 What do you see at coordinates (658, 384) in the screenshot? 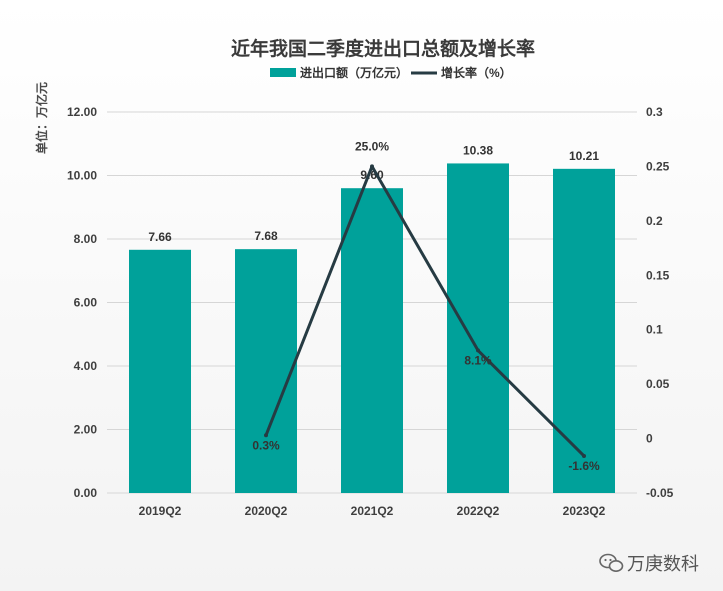
I see `right-axis-tick-label: 0.05` at bounding box center [658, 384].